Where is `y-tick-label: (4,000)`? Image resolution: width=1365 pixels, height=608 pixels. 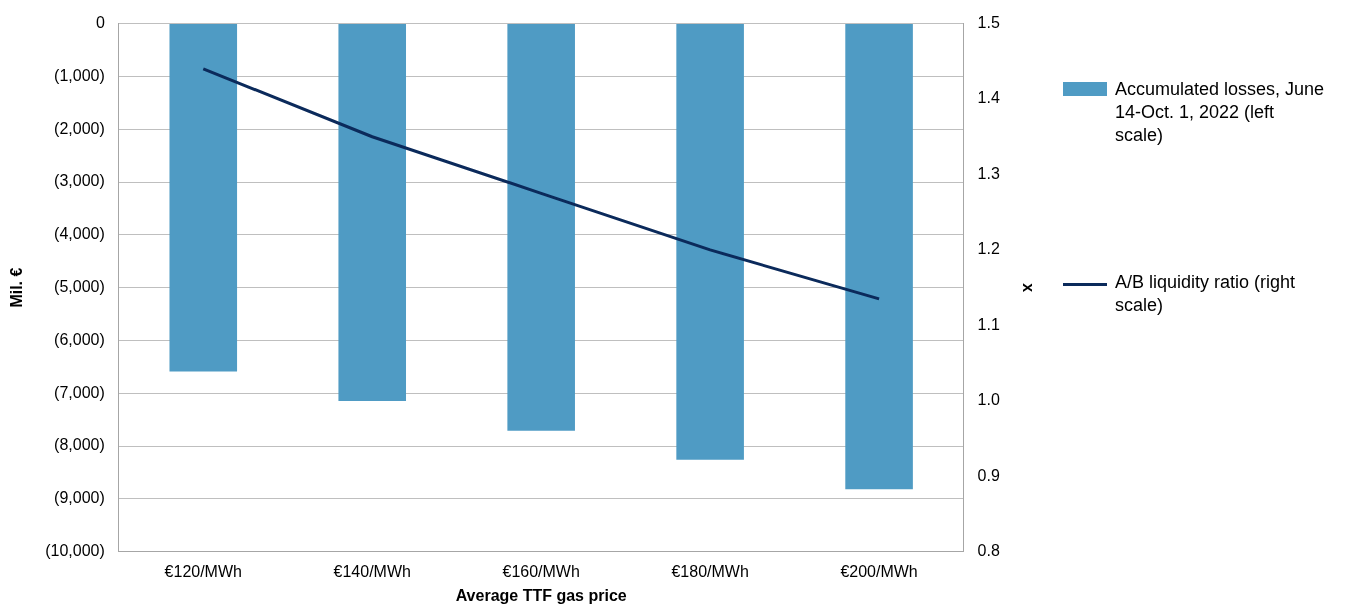
y-tick-label: (4,000) is located at coordinates (79, 234).